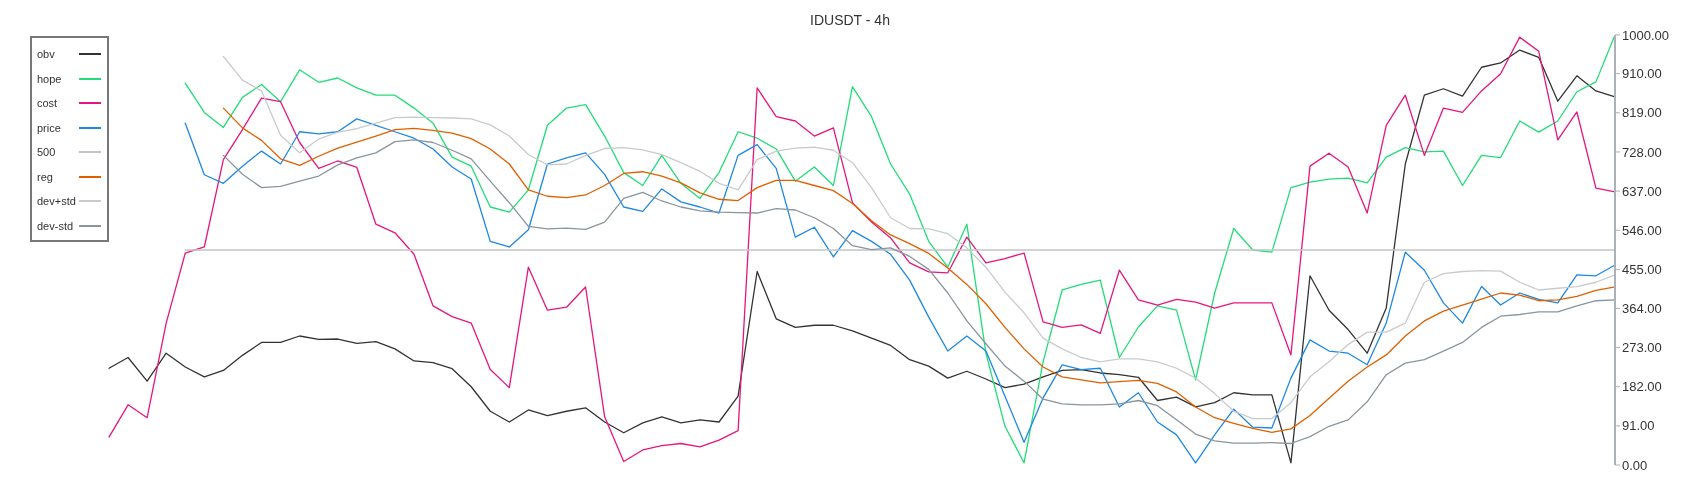 Image resolution: width=1700 pixels, height=500 pixels. Describe the element at coordinates (1645, 35) in the screenshot. I see `y-tick-label: 1000.00` at that location.